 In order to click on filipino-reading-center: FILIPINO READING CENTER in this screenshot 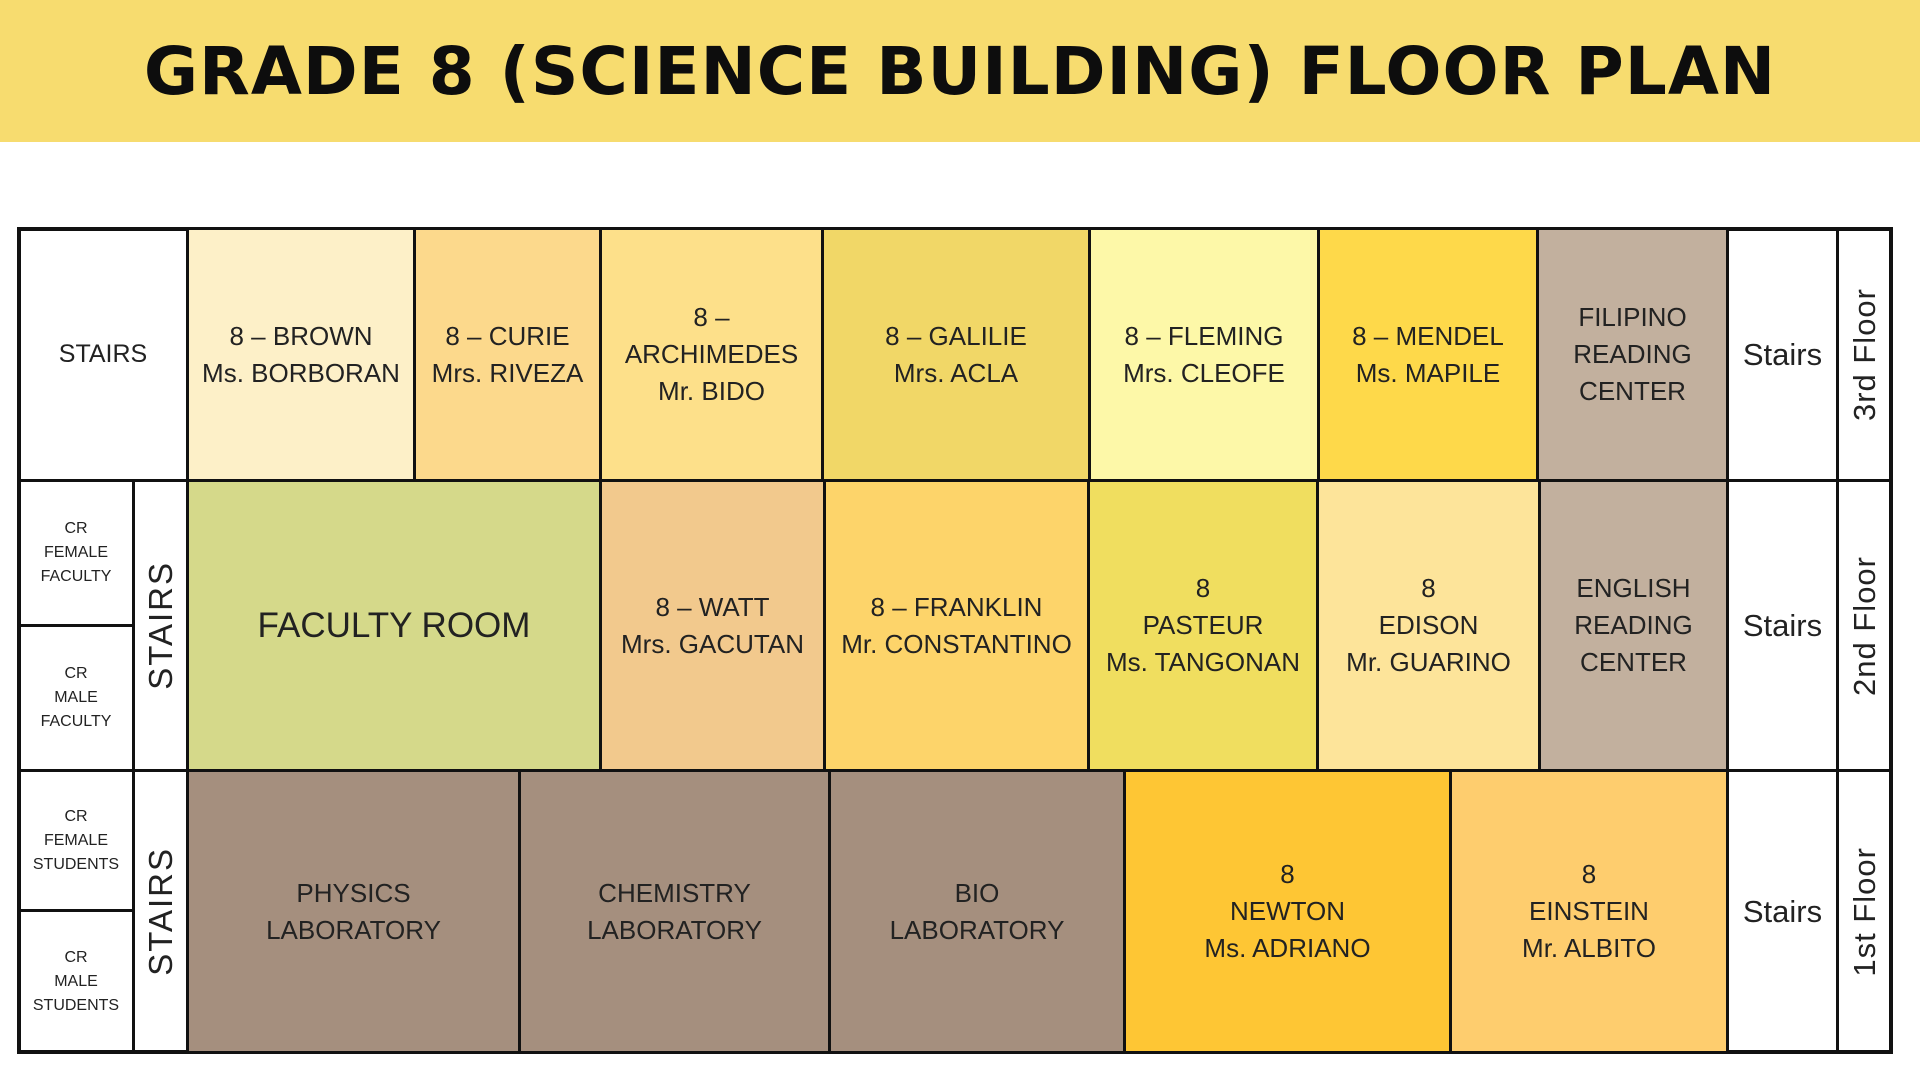, I will do `click(1632, 354)`.